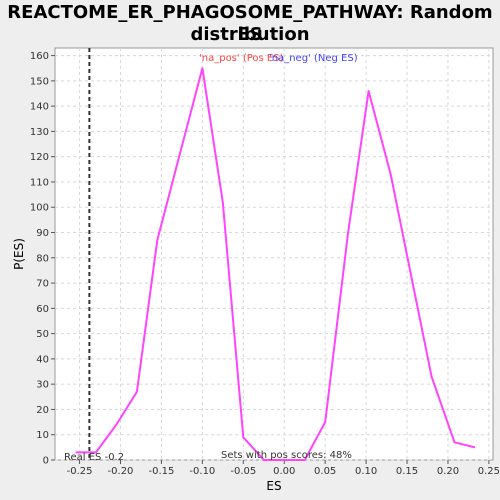  I want to click on y-tick-label: 10, so click(42, 435).